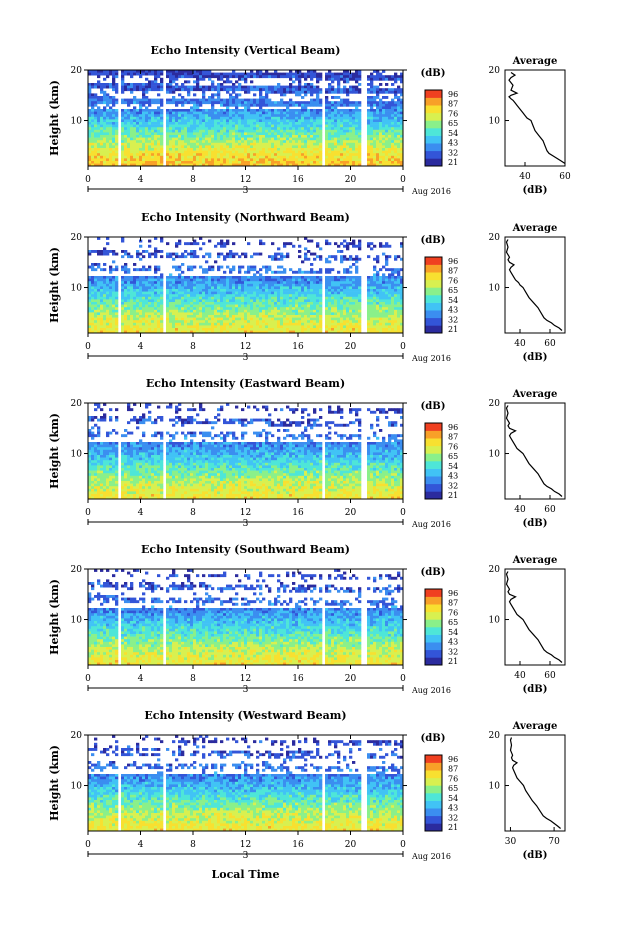 The height and width of the screenshot is (929, 618). What do you see at coordinates (141, 180) in the screenshot?
I see `x-tick-label: 4` at bounding box center [141, 180].